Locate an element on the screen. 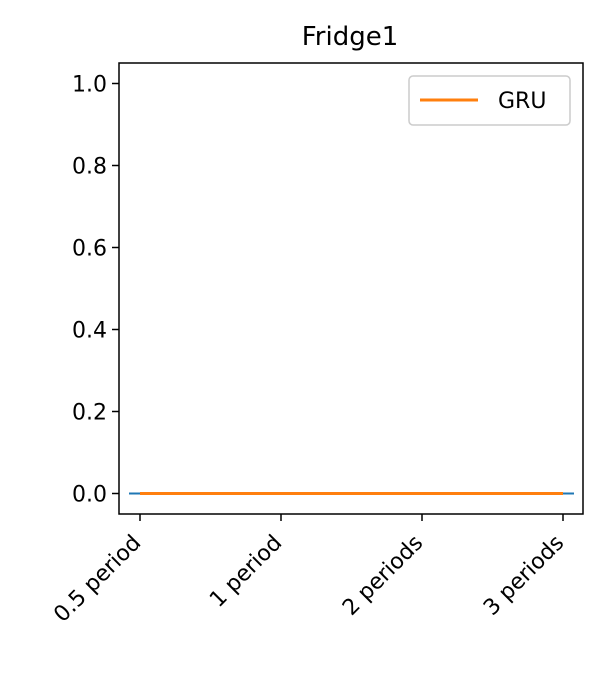 Image resolution: width=603 pixels, height=674 pixels. y-tick-label: 0.8 is located at coordinates (89, 167).